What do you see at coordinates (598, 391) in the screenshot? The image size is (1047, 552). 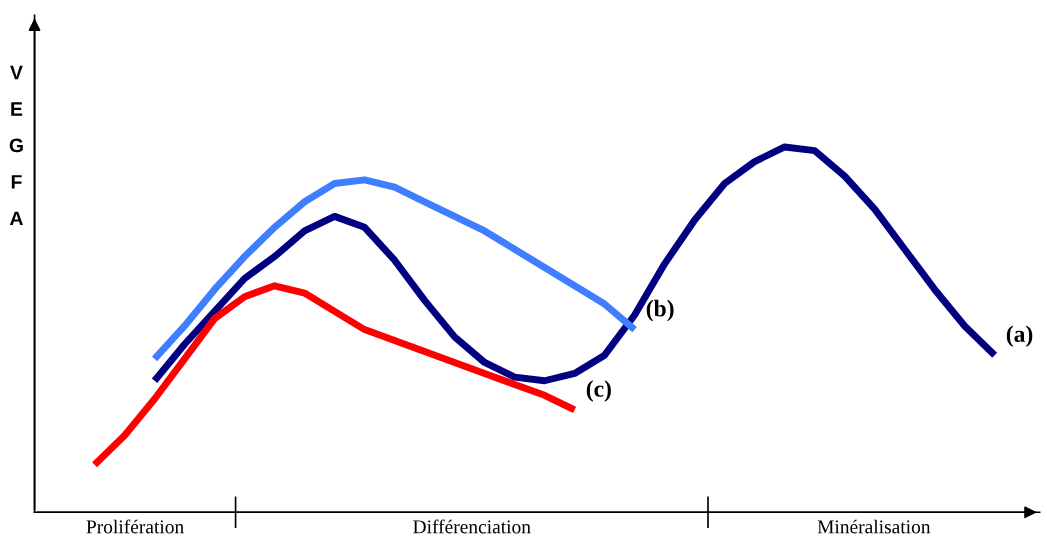 I see `series-label: (c)` at bounding box center [598, 391].